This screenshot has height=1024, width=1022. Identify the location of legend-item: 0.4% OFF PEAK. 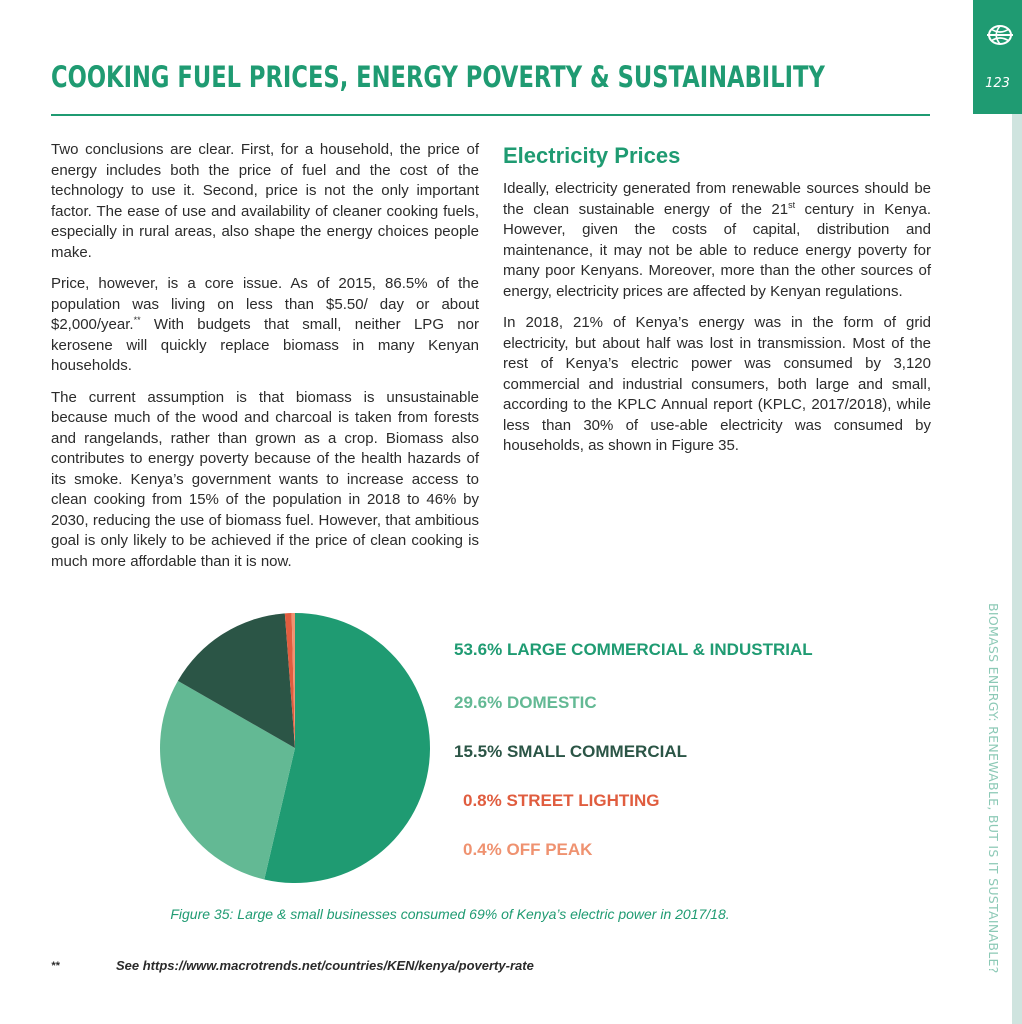
(527, 850).